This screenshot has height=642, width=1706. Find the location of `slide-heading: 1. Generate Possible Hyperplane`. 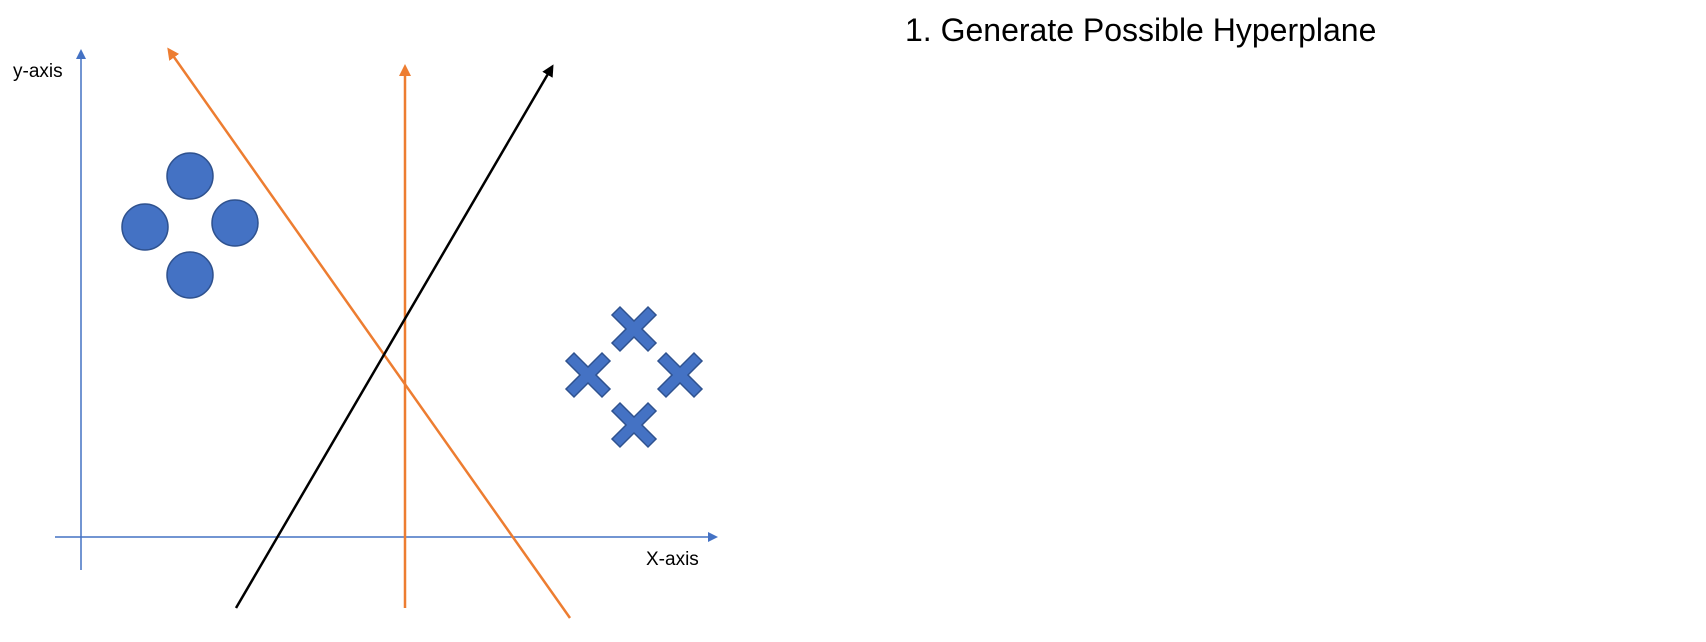

slide-heading: 1. Generate Possible Hyperplane is located at coordinates (1141, 30).